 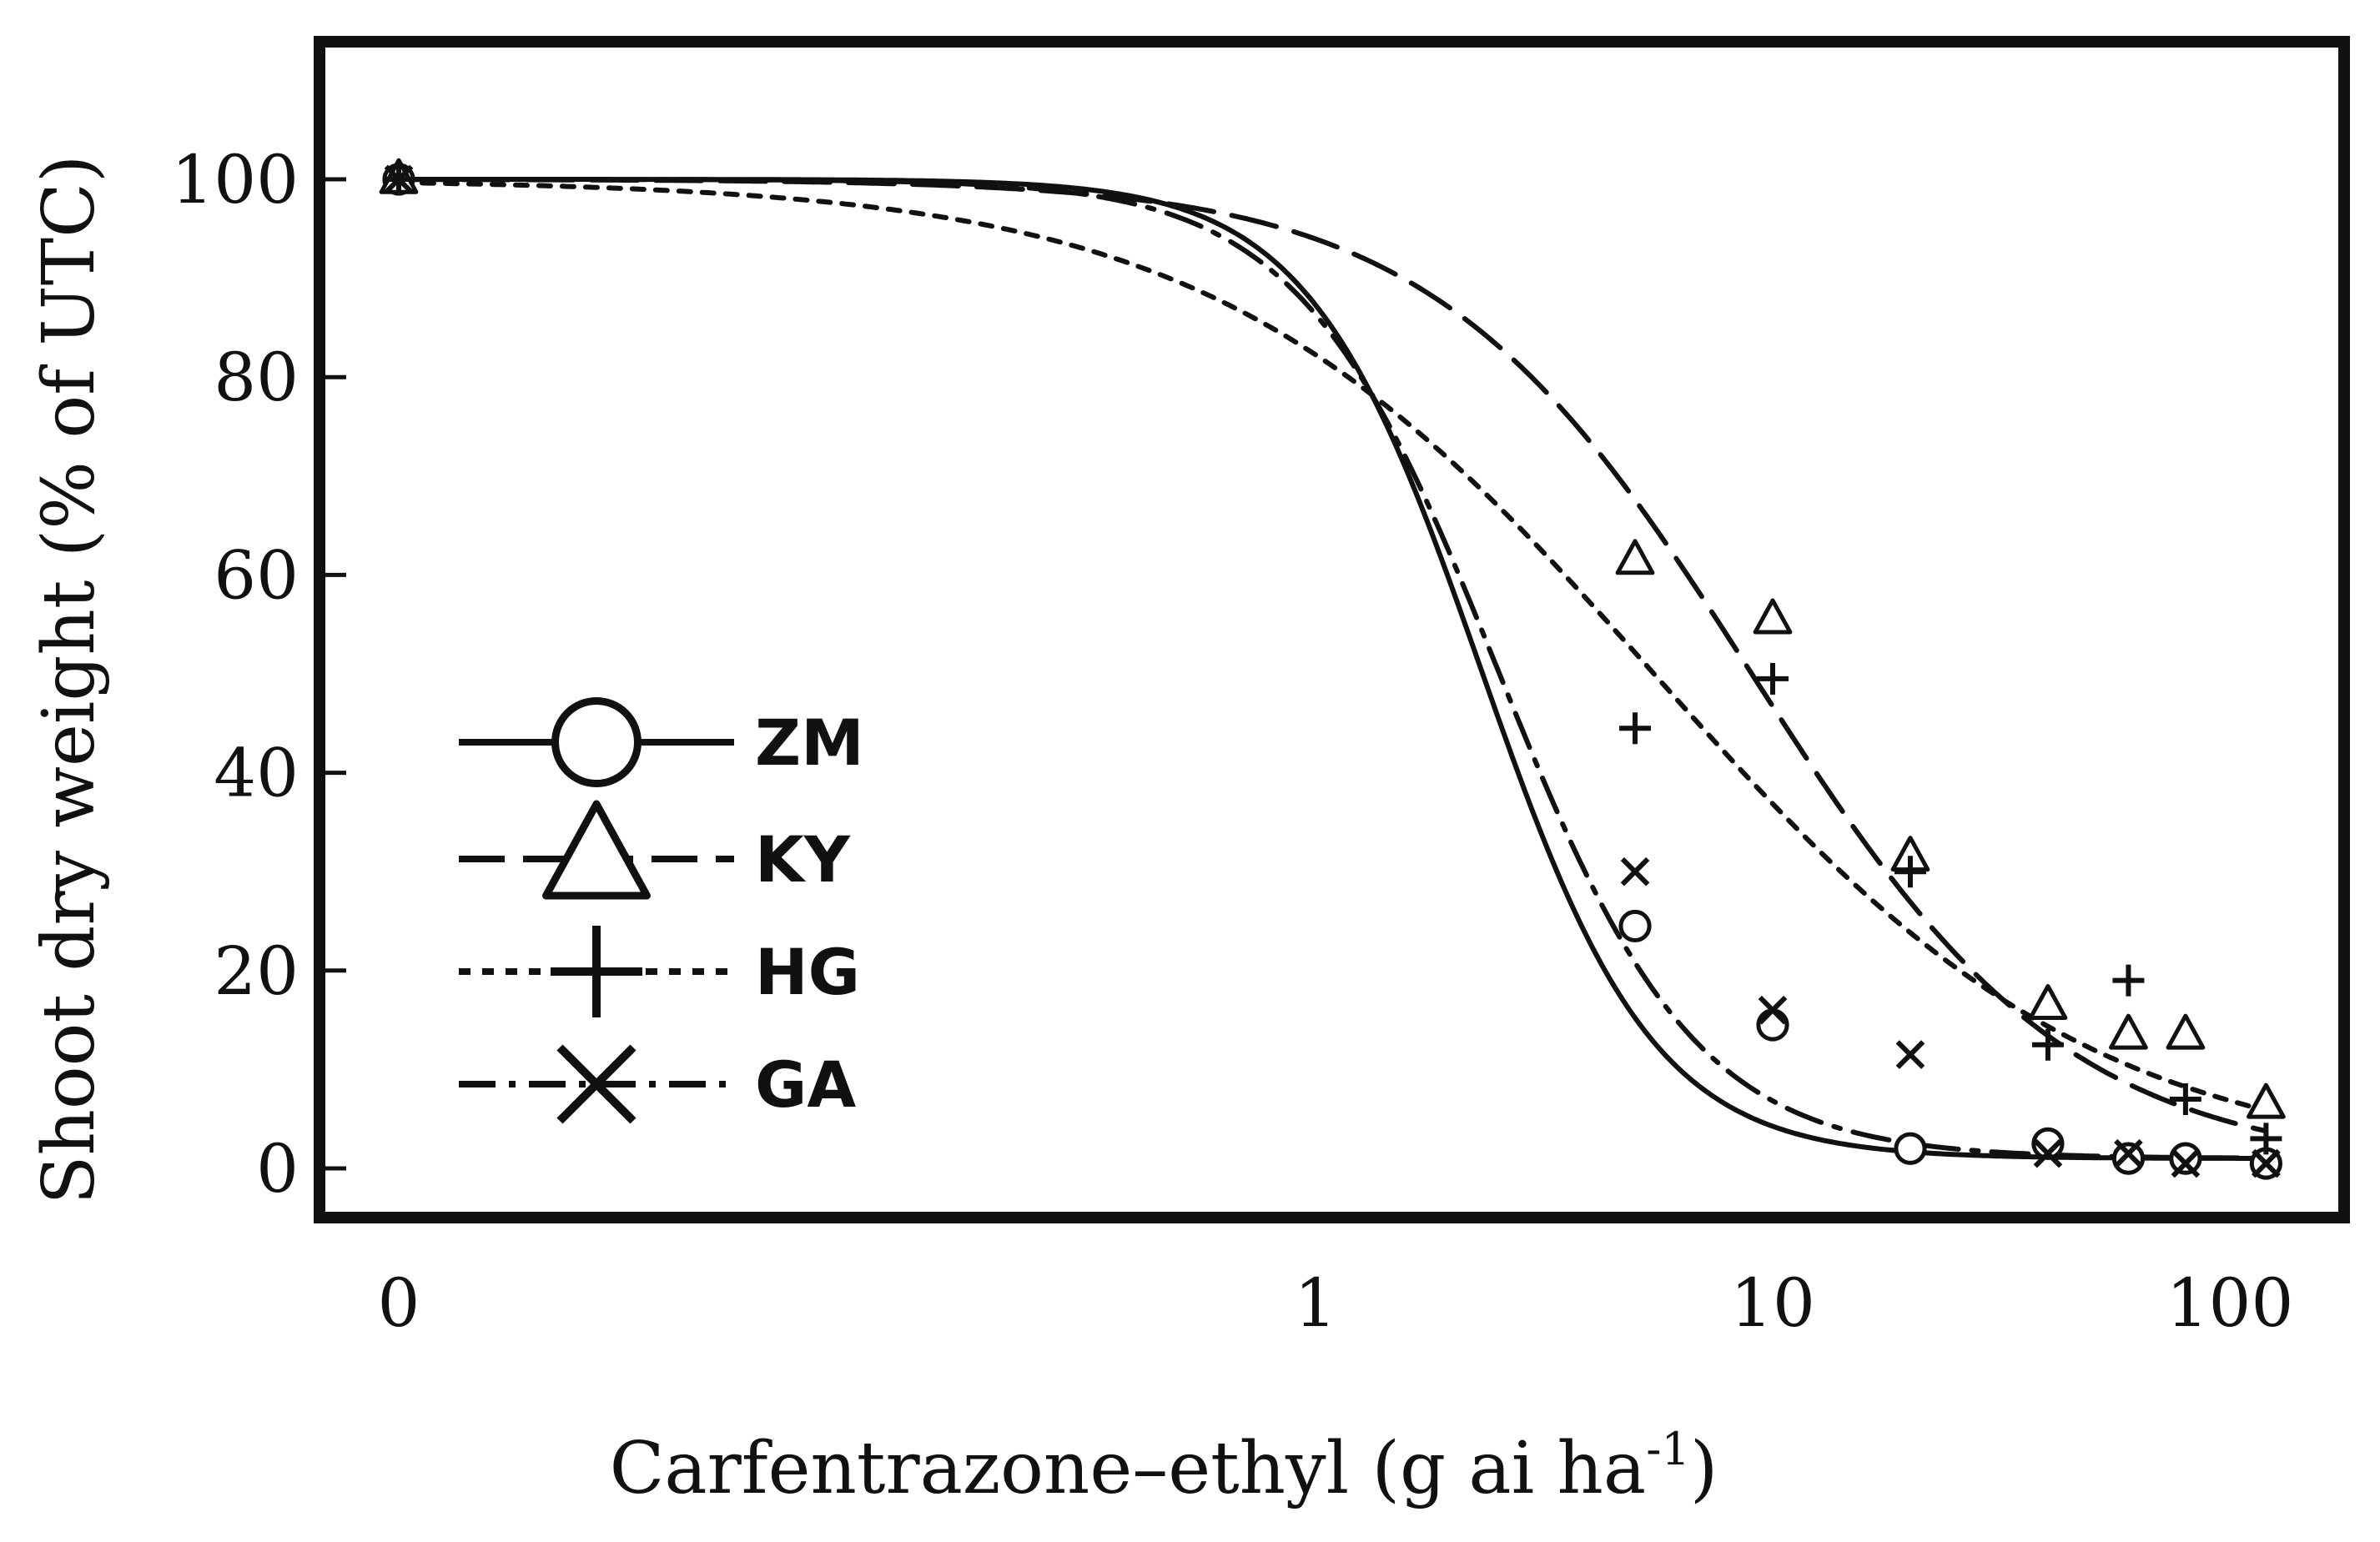 I want to click on y-tick-label: 0, so click(x=277, y=1169).